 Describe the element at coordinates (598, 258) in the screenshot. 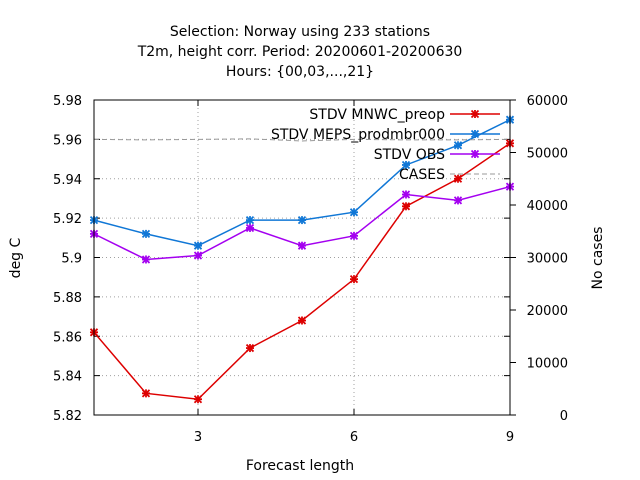

I see `y2-axis-label: No cases` at that location.